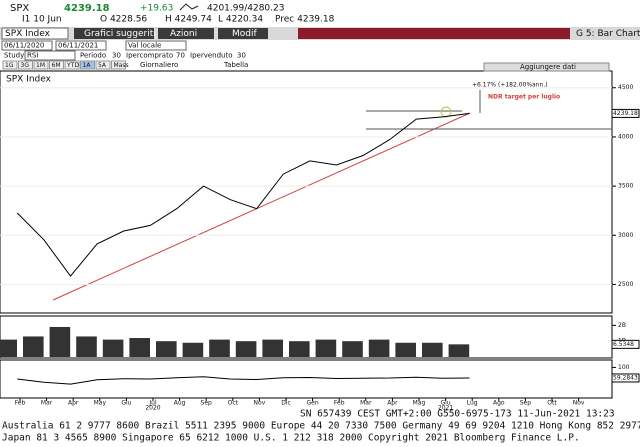  What do you see at coordinates (47, 403) in the screenshot?
I see `x-tick-label: Mar` at bounding box center [47, 403].